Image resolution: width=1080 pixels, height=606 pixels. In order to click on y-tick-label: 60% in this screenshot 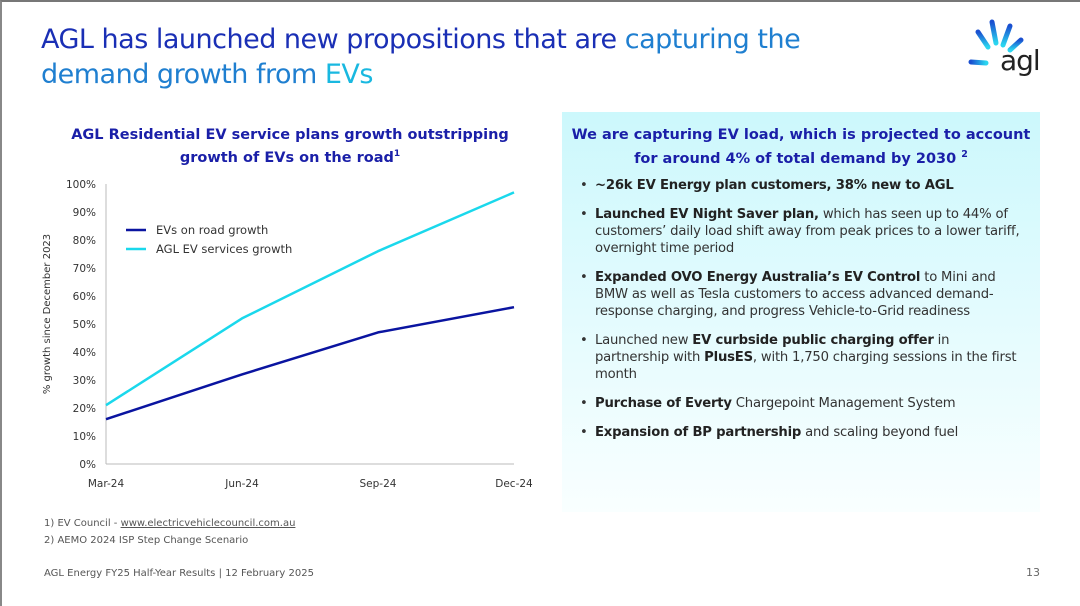, I will do `click(84, 297)`.